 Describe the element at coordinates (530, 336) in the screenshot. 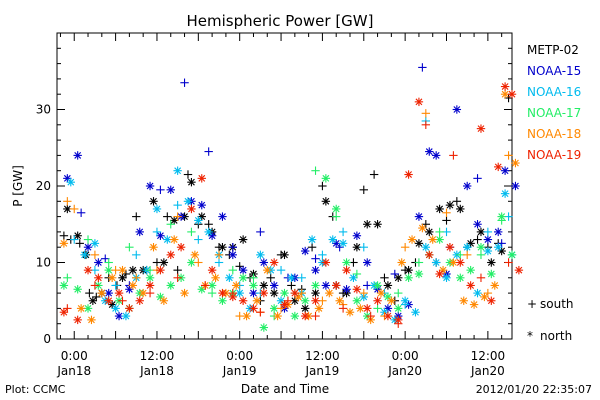

I see `marker-legend-symbol-north: *` at that location.